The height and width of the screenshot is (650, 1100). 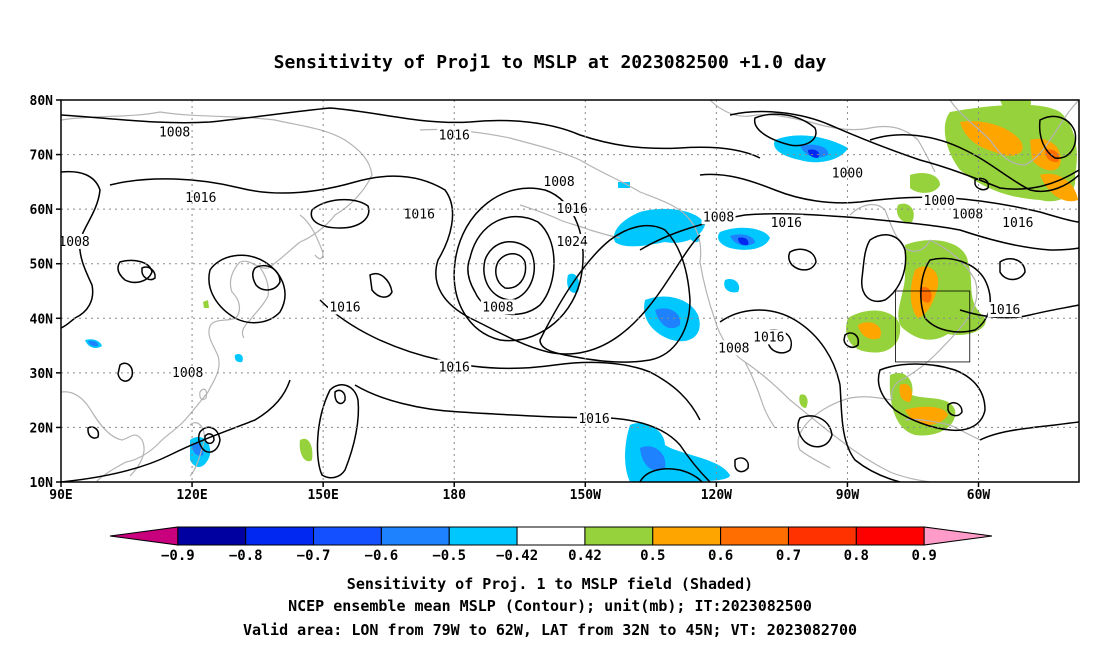 What do you see at coordinates (322, 495) in the screenshot?
I see `lon-tick-label: 150E` at bounding box center [322, 495].